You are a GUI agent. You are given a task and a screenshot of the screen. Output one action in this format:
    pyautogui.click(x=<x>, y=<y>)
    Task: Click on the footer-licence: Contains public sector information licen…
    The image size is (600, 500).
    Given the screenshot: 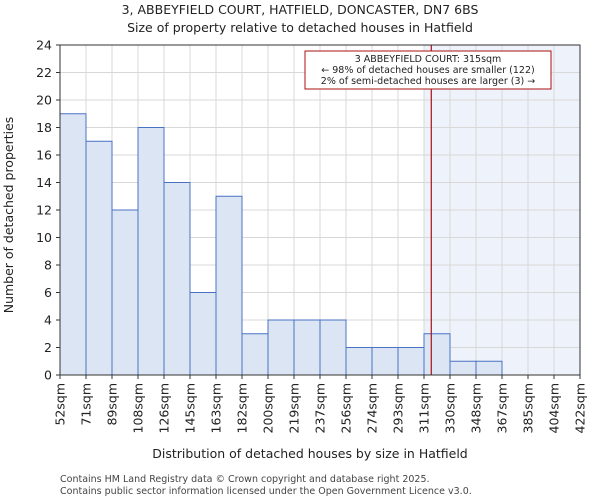 What is the action you would take?
    pyautogui.click(x=266, y=491)
    